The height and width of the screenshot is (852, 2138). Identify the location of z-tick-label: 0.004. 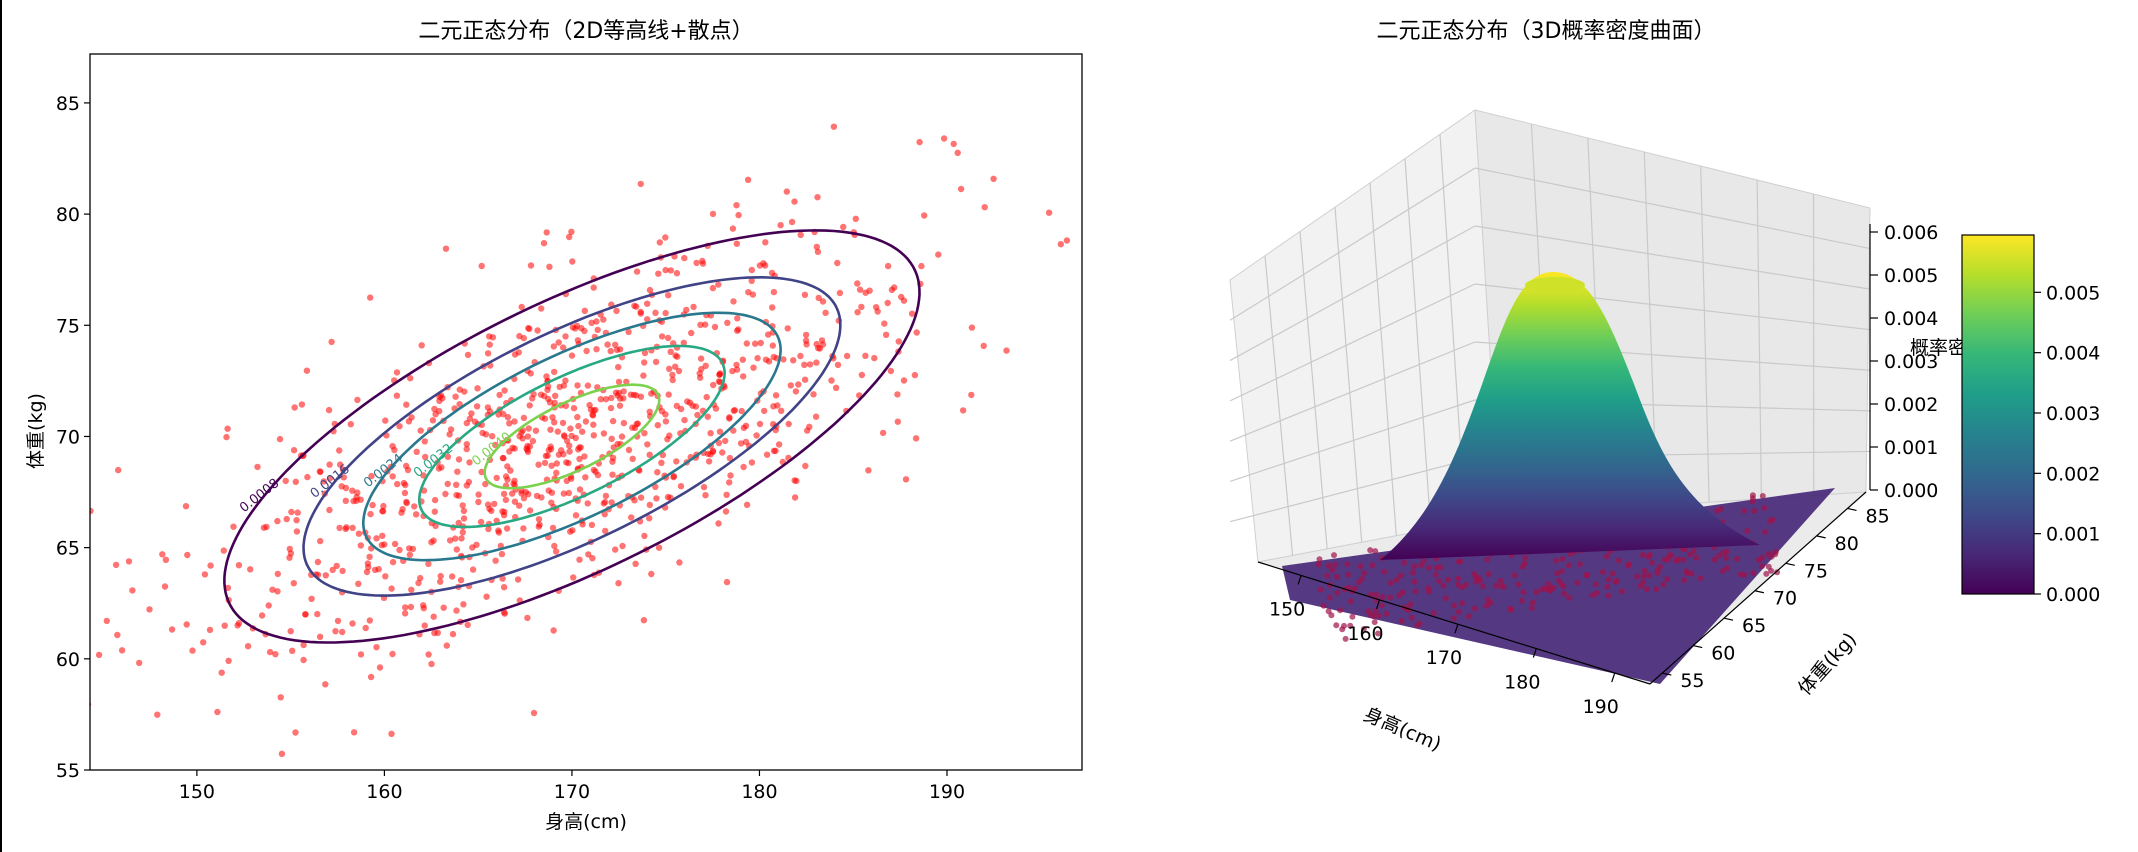
(1911, 319).